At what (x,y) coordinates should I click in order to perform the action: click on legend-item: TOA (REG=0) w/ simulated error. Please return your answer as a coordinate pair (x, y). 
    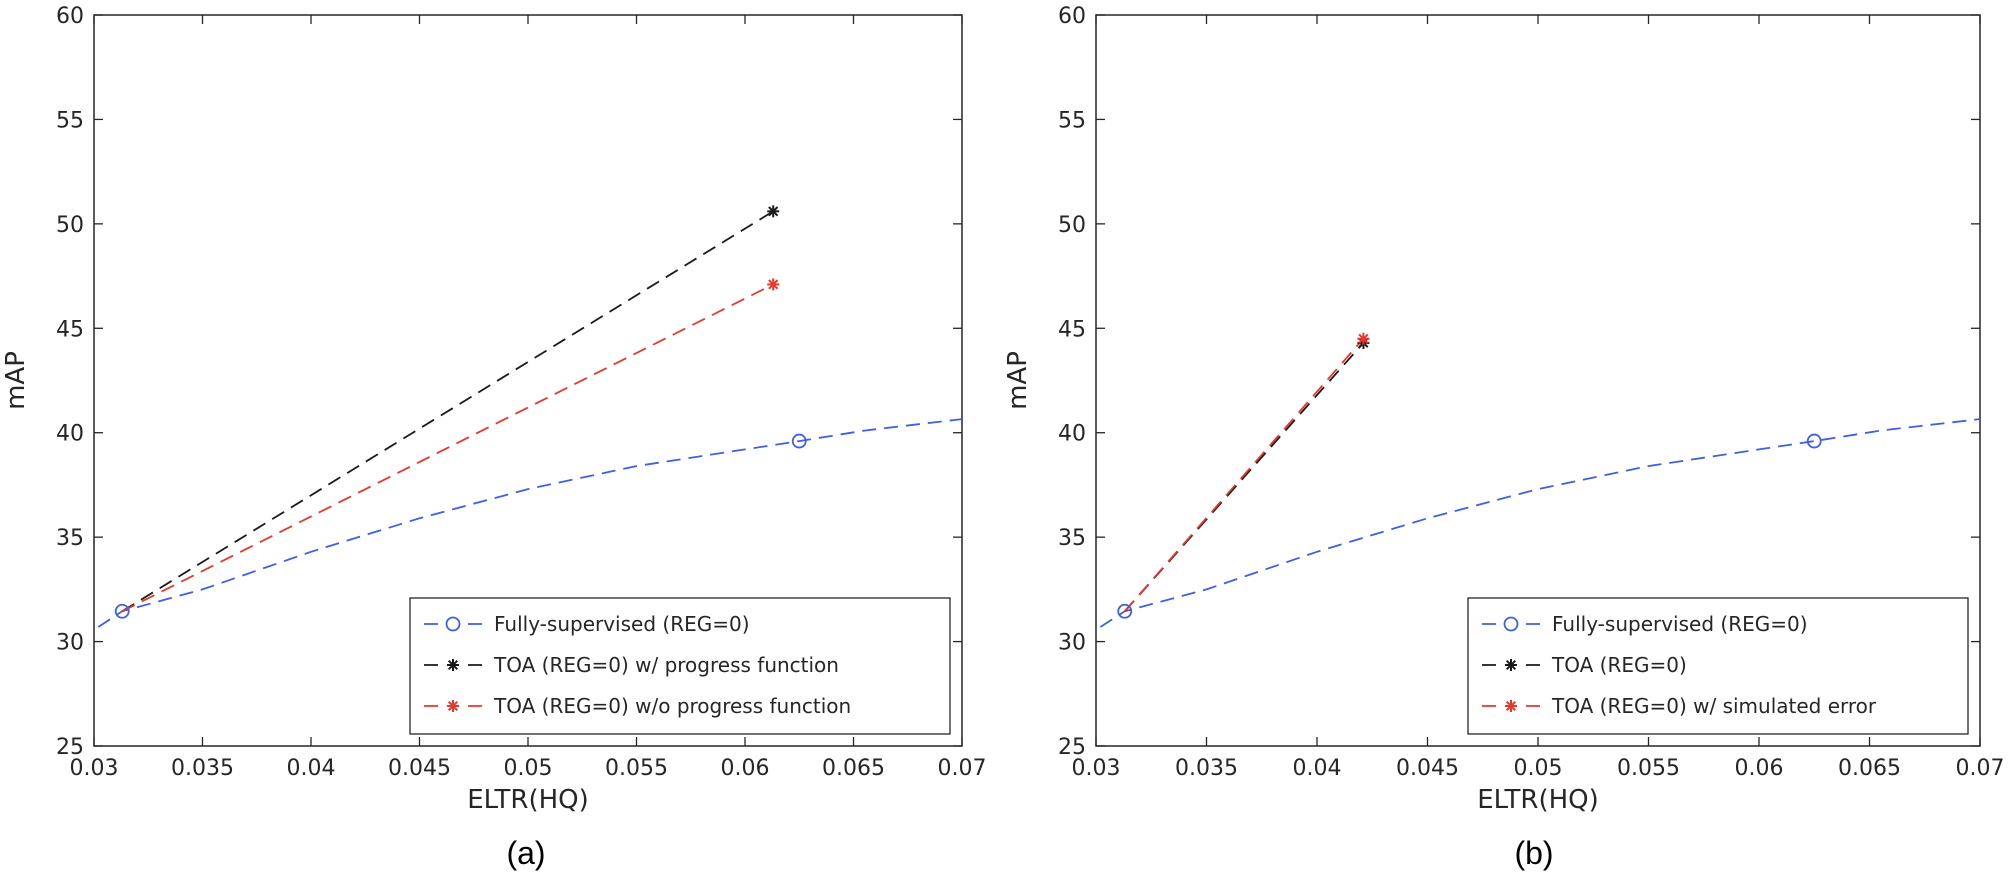
    Looking at the image, I should click on (1679, 706).